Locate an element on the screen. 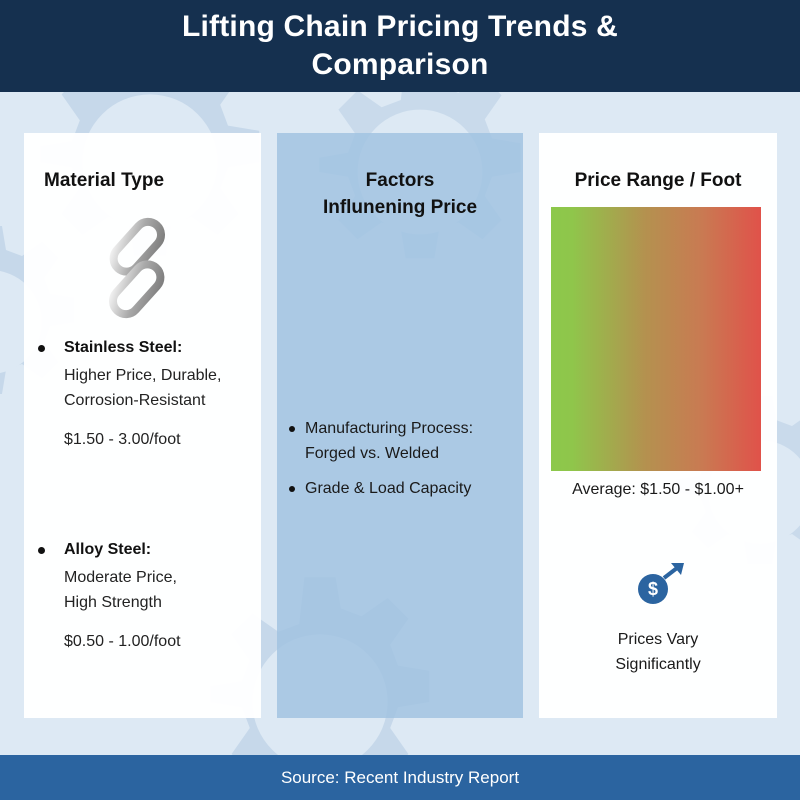 The width and height of the screenshot is (800, 800). factor-item-manufacturing: Manufacturing Process: Forged vs. Welded is located at coordinates (404, 441).